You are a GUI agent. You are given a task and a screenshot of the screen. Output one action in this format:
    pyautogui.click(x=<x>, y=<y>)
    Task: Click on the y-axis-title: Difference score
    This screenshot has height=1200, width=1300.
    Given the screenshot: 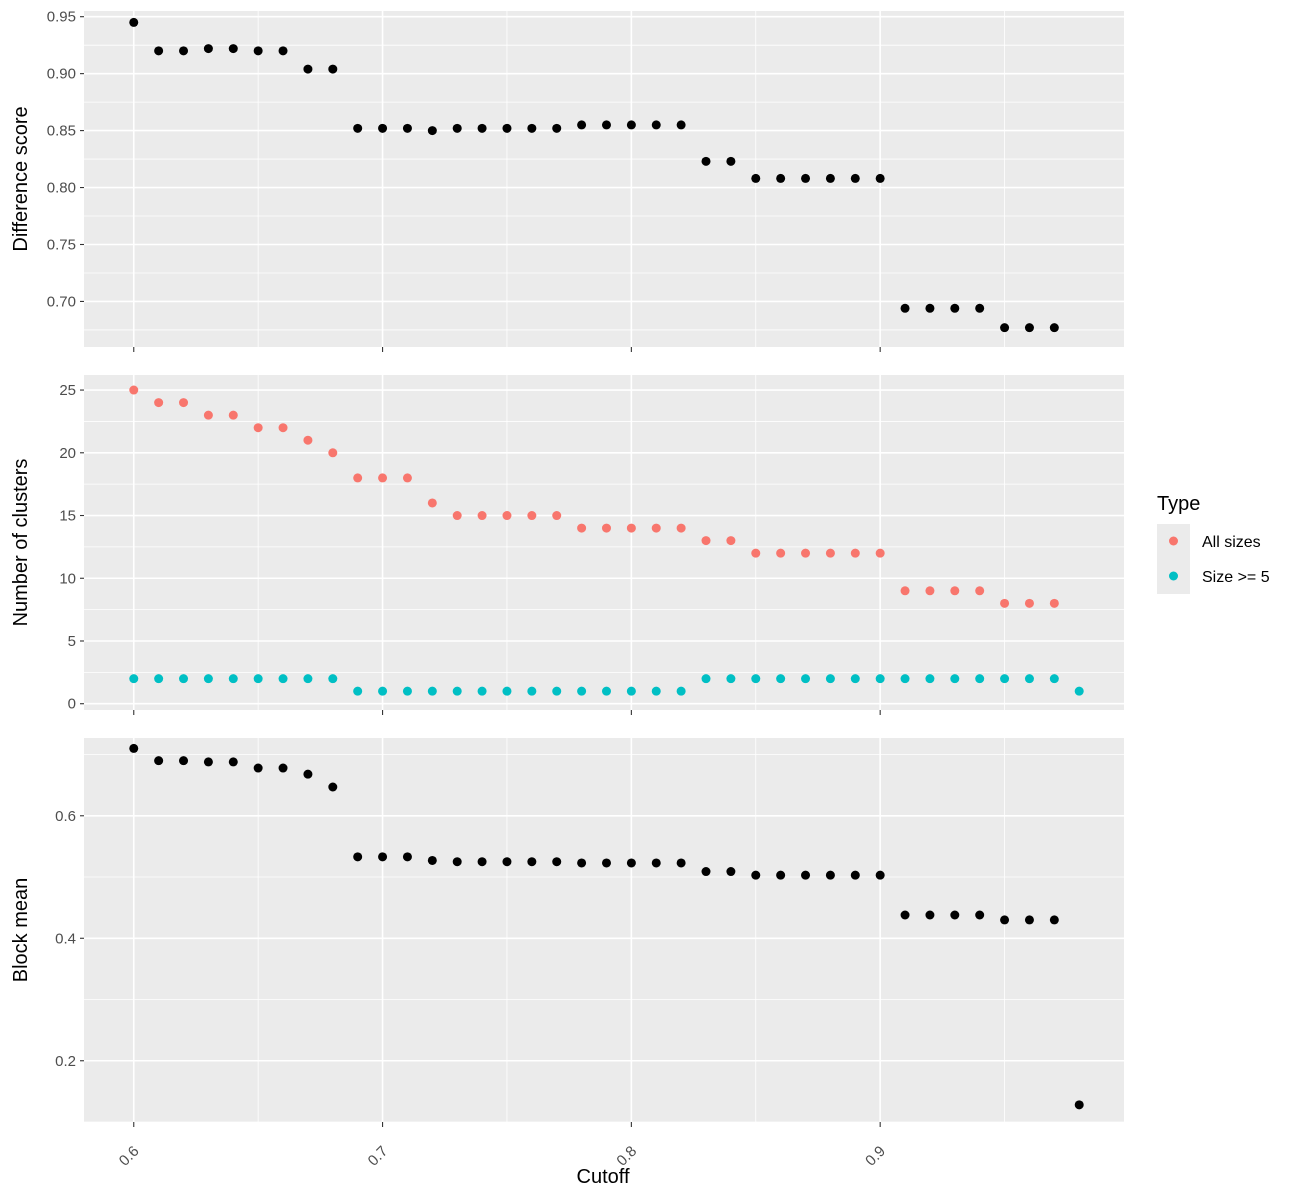 What is the action you would take?
    pyautogui.click(x=21, y=178)
    